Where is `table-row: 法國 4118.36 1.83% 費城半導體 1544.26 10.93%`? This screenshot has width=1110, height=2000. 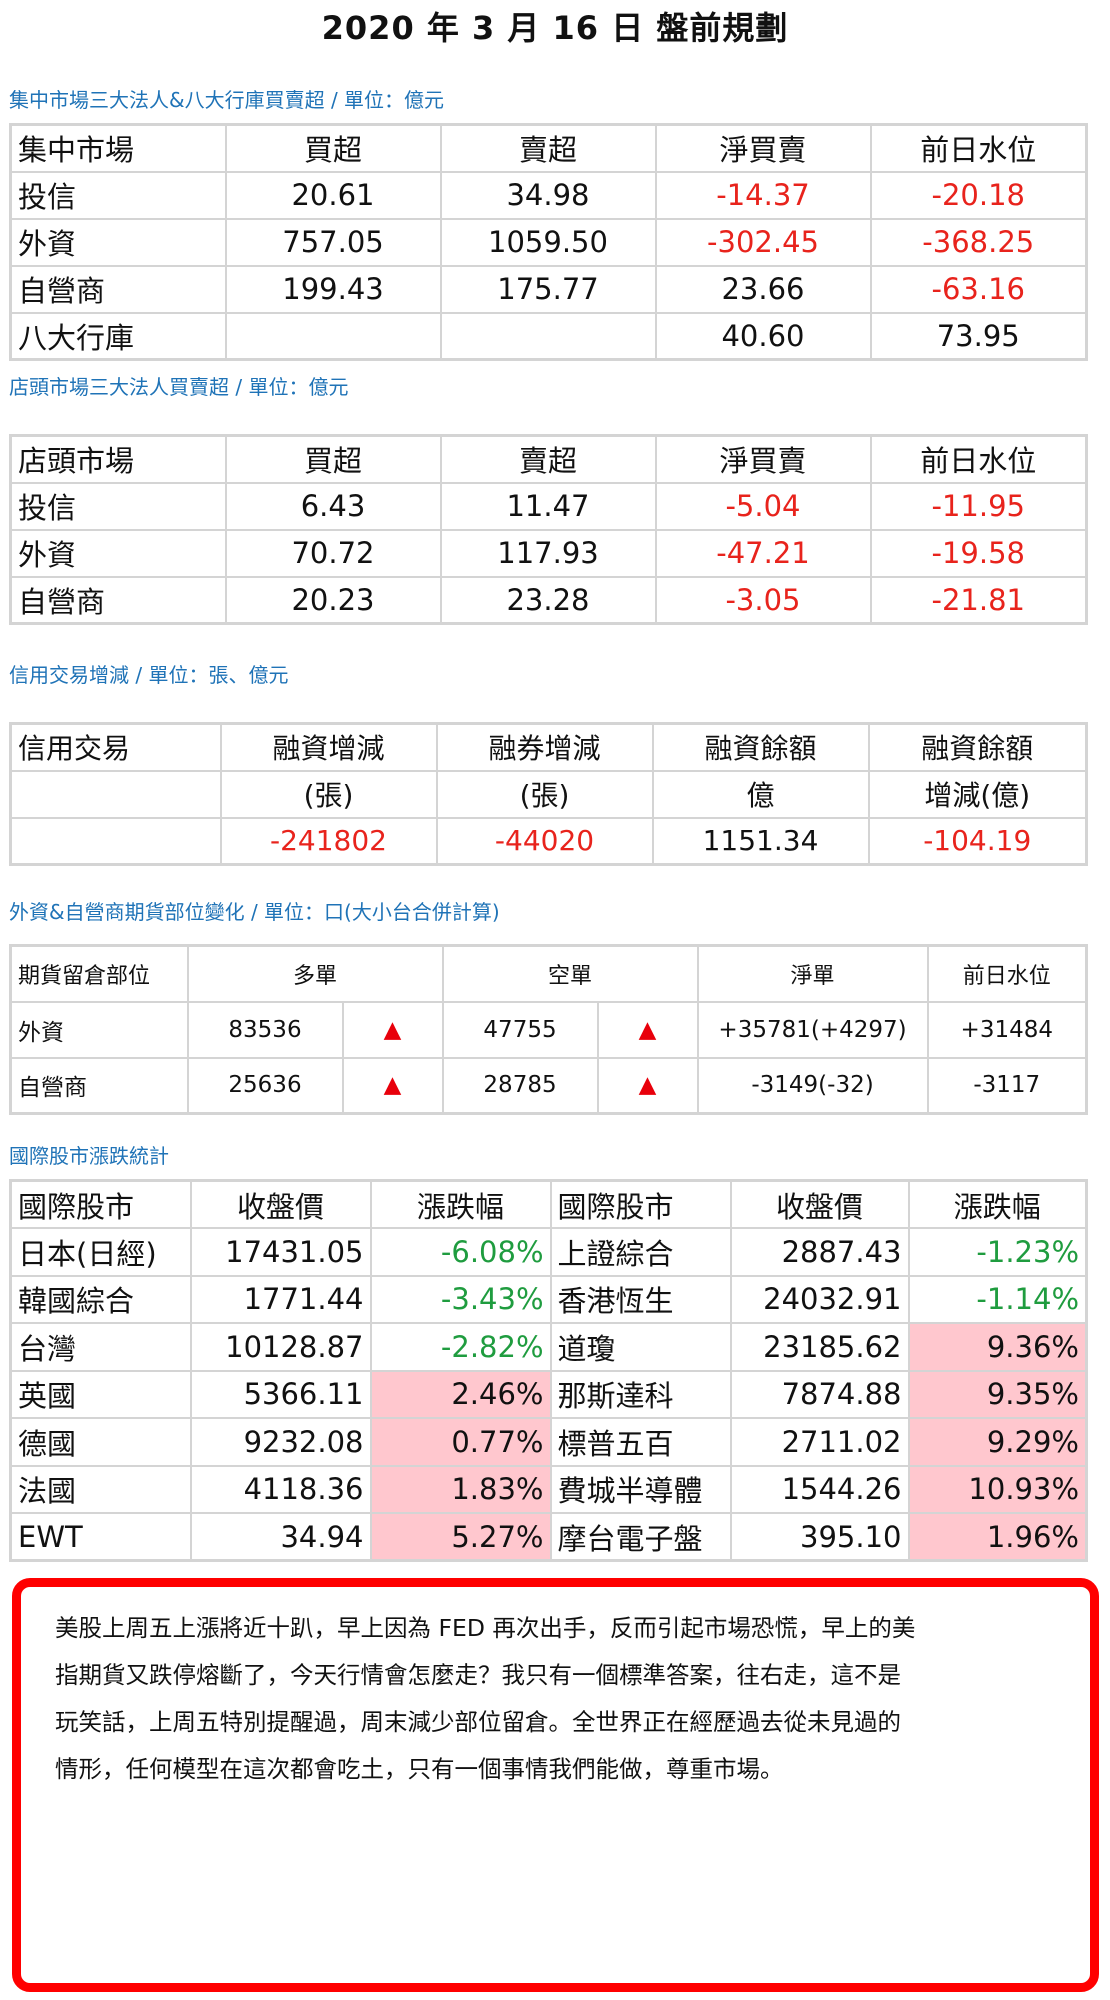 table-row: 法國 4118.36 1.83% 費城半導體 1544.26 10.93% is located at coordinates (548, 1489).